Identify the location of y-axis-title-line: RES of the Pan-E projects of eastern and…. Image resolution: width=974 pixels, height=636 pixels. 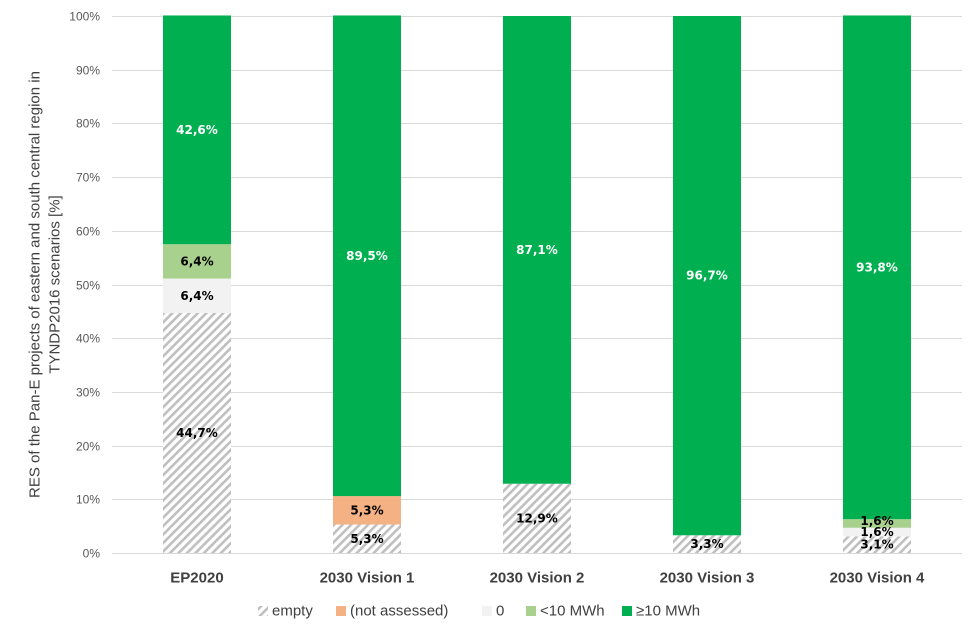
(35, 284).